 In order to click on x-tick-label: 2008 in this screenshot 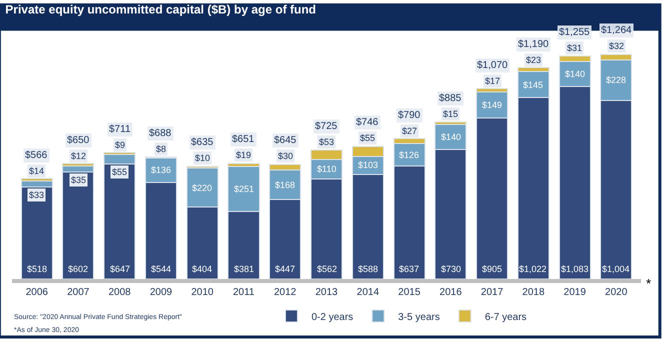, I will do `click(120, 292)`.